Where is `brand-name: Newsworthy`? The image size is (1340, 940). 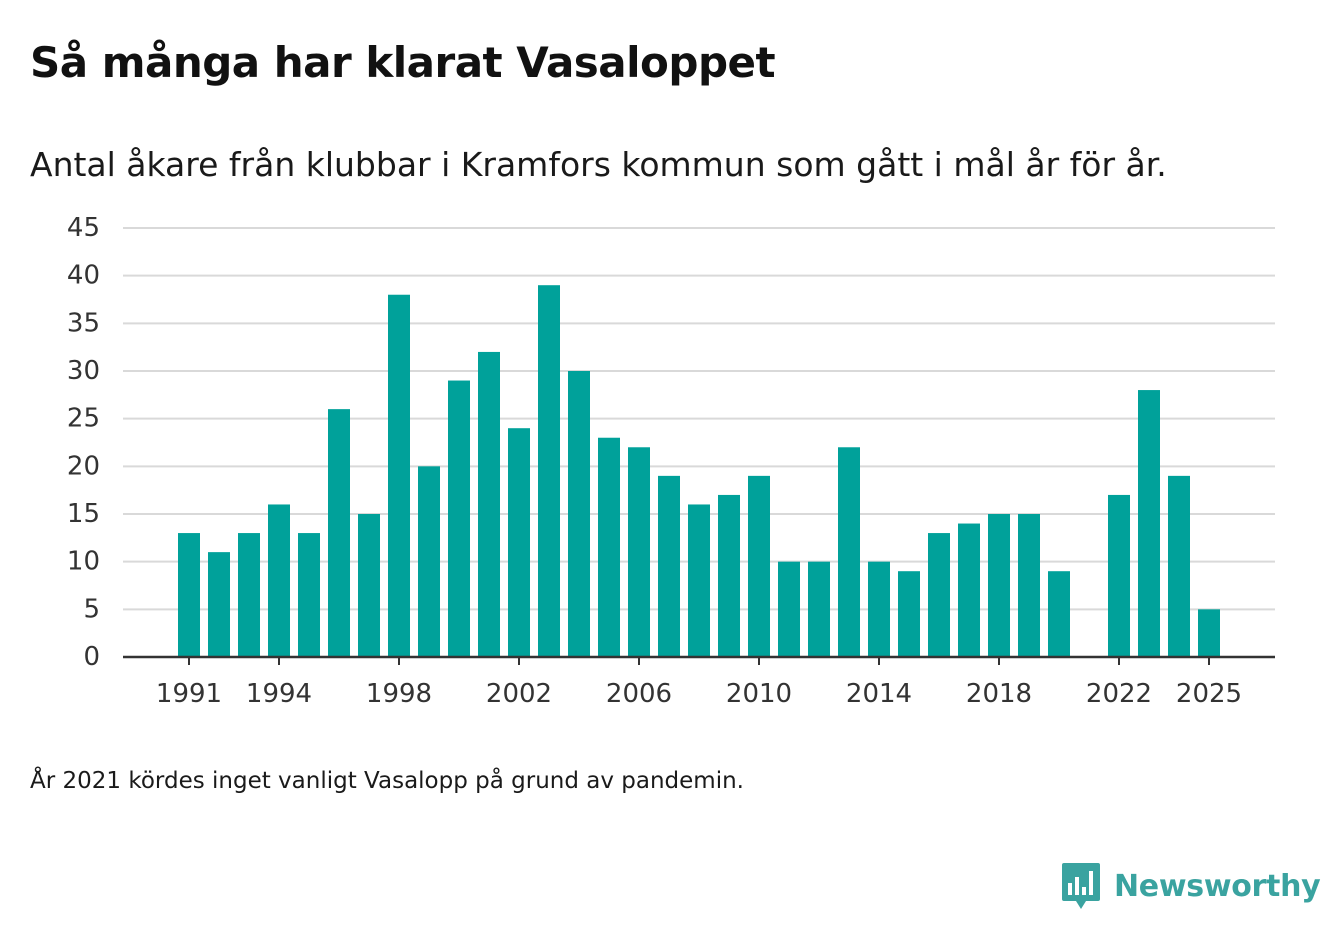 brand-name: Newsworthy is located at coordinates (1217, 886).